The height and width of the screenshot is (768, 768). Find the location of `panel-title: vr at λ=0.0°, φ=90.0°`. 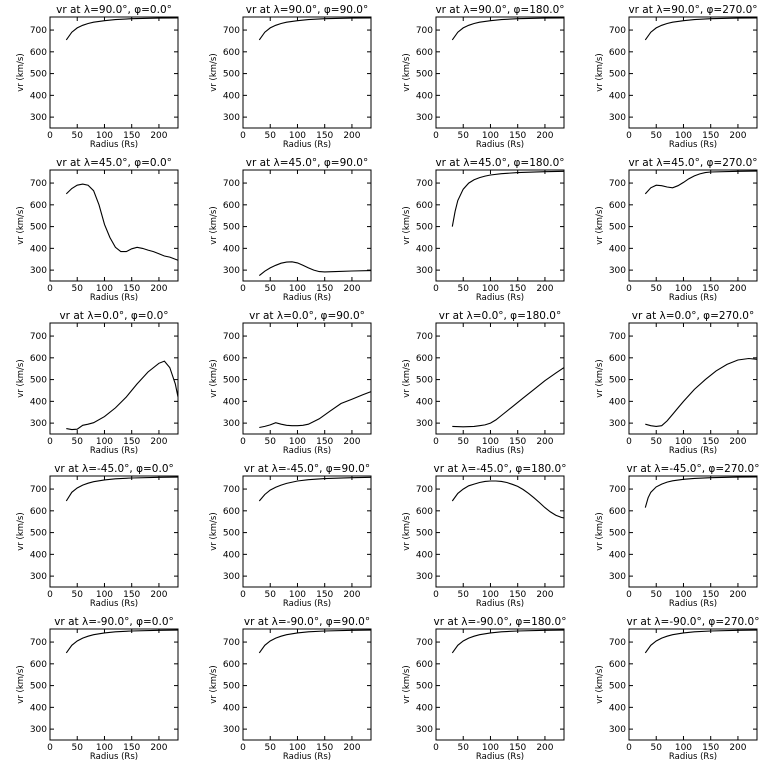

panel-title: vr at λ=0.0°, φ=90.0° is located at coordinates (307, 316).